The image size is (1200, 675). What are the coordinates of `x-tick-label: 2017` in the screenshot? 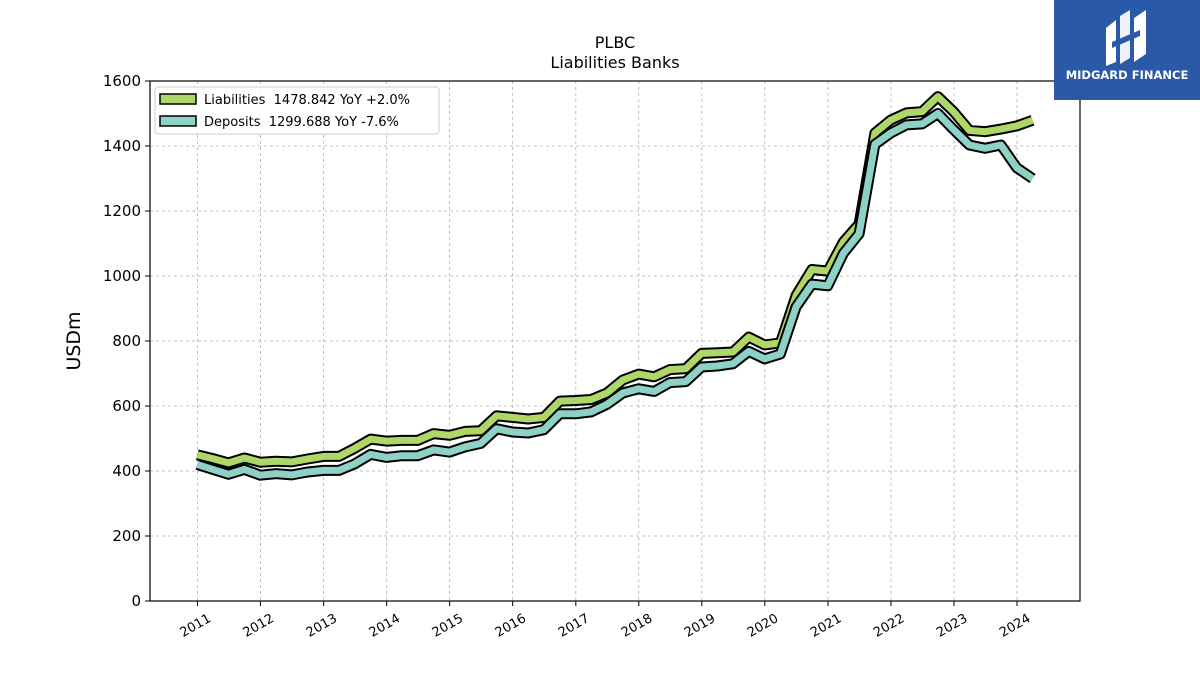 It's located at (574, 626).